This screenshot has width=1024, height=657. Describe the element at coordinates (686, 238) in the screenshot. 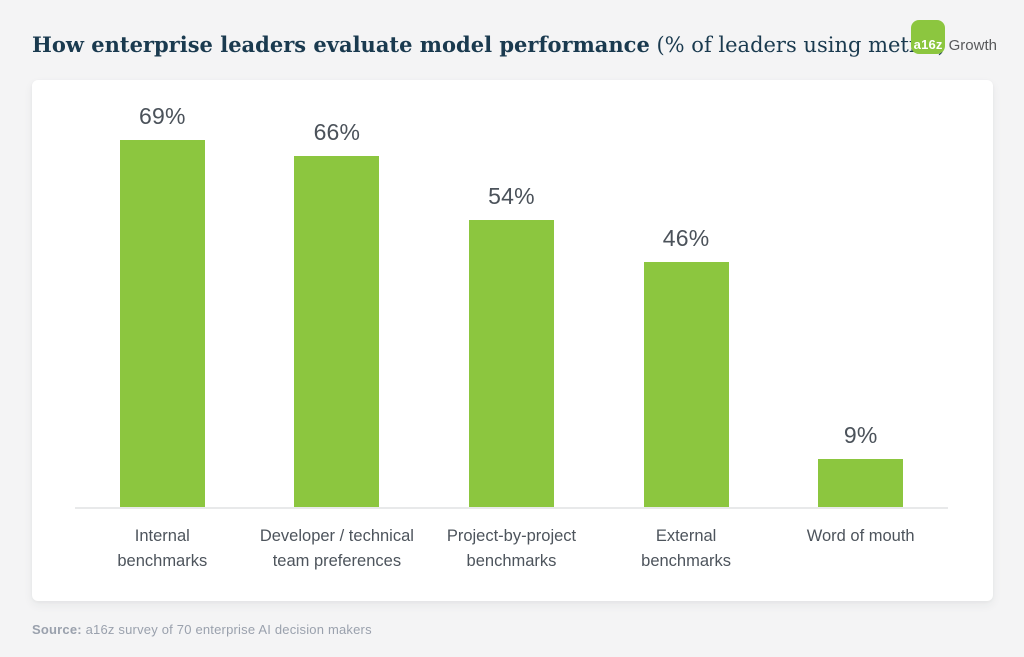

I see `bar-value-label: 46%` at that location.